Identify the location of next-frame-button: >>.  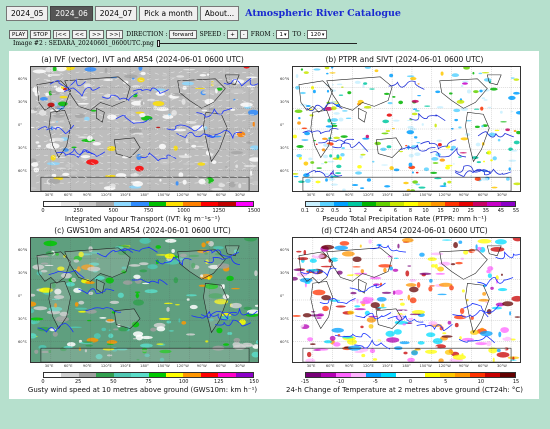
(97, 34).